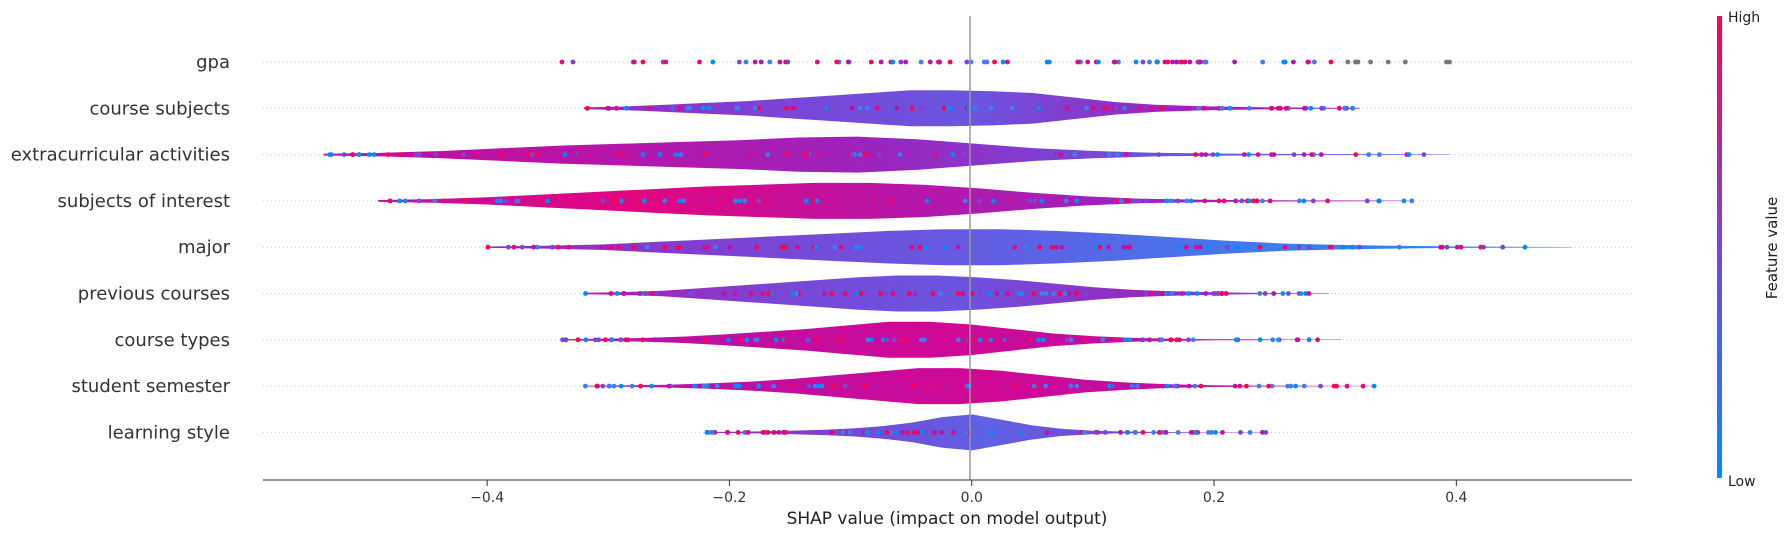  I want to click on feature-label: gpa, so click(213, 62).